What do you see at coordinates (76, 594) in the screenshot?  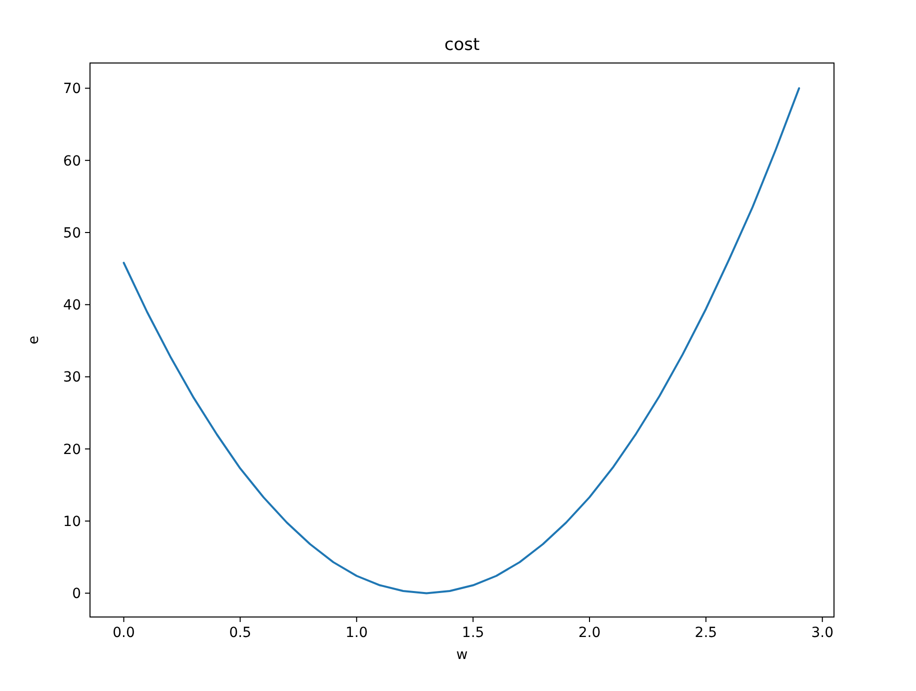 I see `y-tick-label: 0` at bounding box center [76, 594].